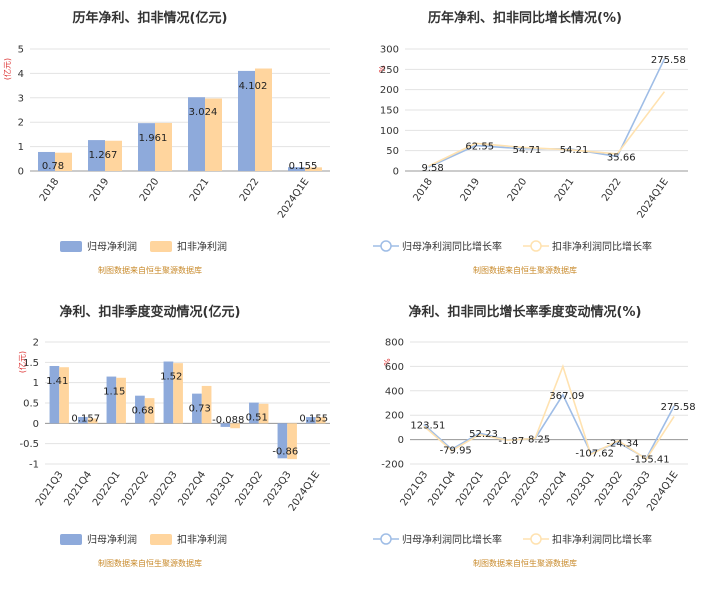 The image size is (715, 597). What do you see at coordinates (394, 343) in the screenshot?
I see `y-tick-label: 800` at bounding box center [394, 343].